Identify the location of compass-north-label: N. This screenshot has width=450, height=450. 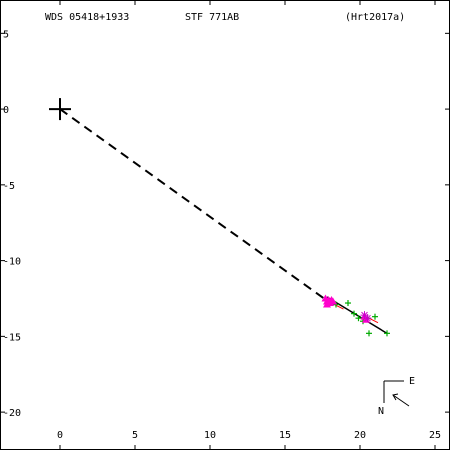
(381, 411).